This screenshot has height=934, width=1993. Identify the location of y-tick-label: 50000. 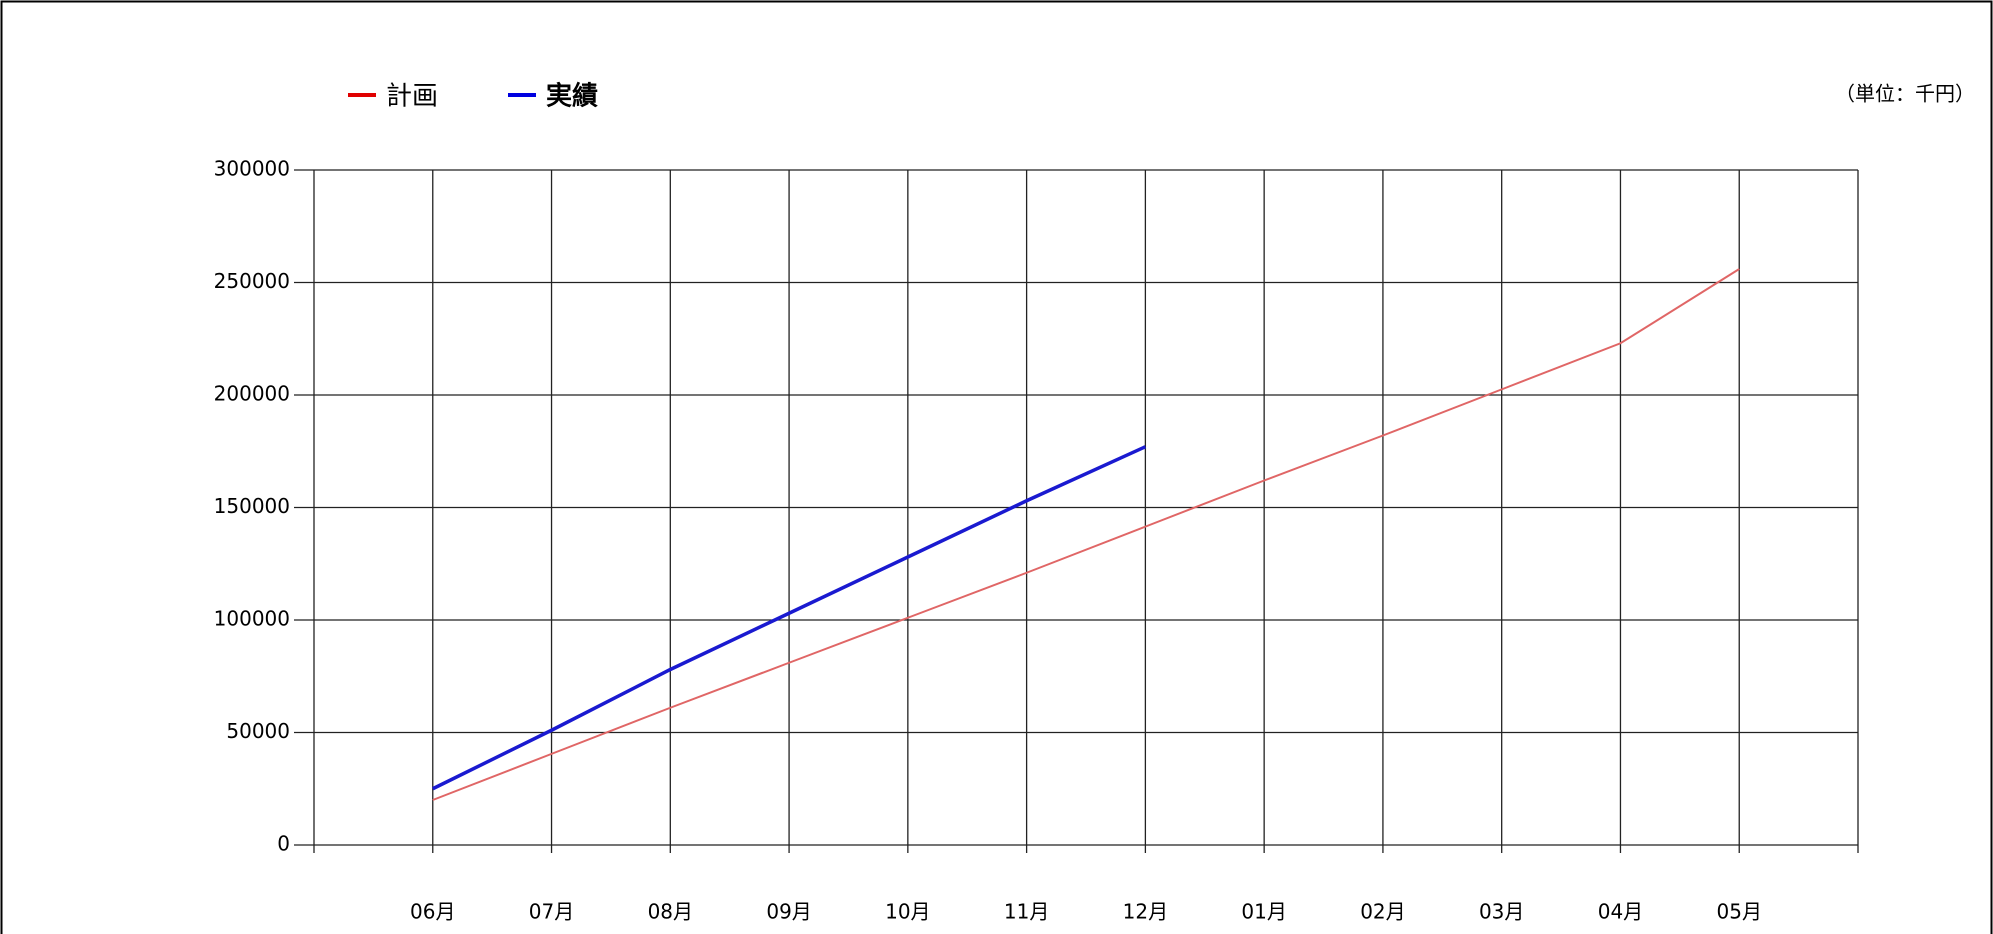
(258, 731).